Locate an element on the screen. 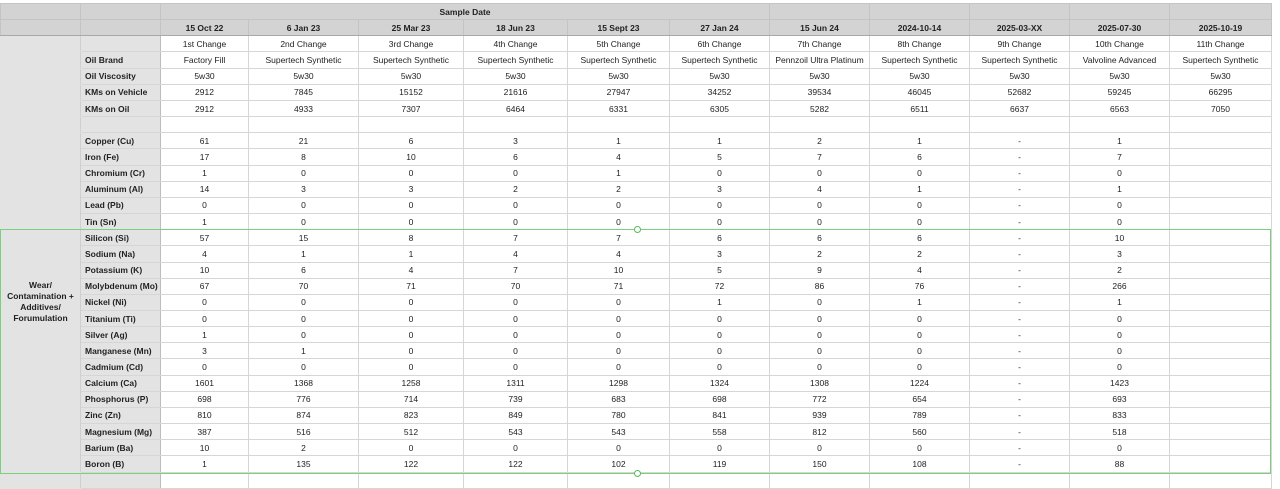 This screenshot has height=489, width=1280. data-cell: 52682 is located at coordinates (1019, 92).